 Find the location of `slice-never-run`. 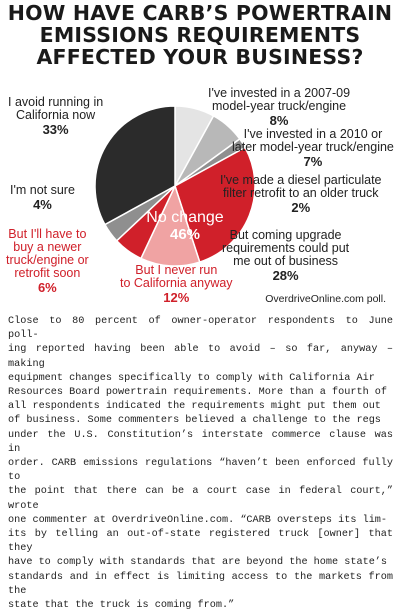

slice-never-run is located at coordinates (170, 225).